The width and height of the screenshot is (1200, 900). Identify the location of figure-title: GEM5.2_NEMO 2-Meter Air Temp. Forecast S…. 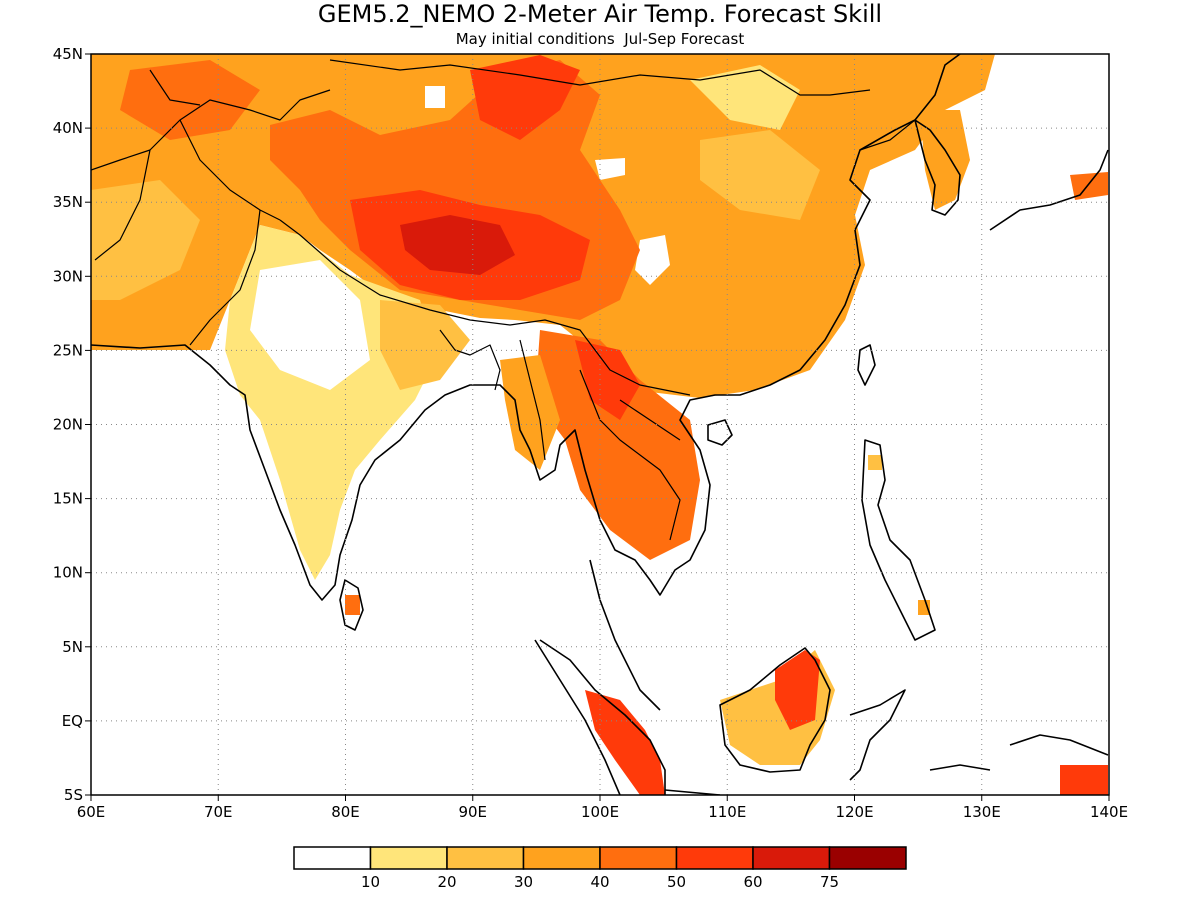
(600, 14).